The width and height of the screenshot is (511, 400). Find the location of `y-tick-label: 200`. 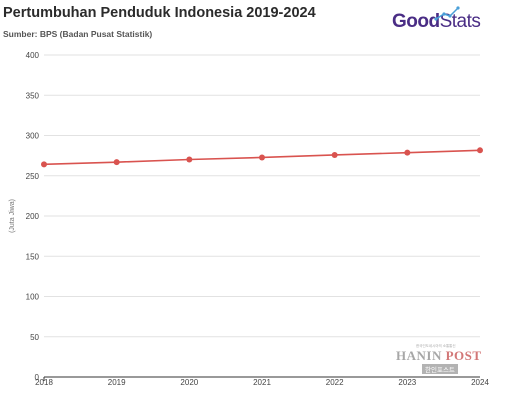

y-tick-label: 200 is located at coordinates (33, 216).